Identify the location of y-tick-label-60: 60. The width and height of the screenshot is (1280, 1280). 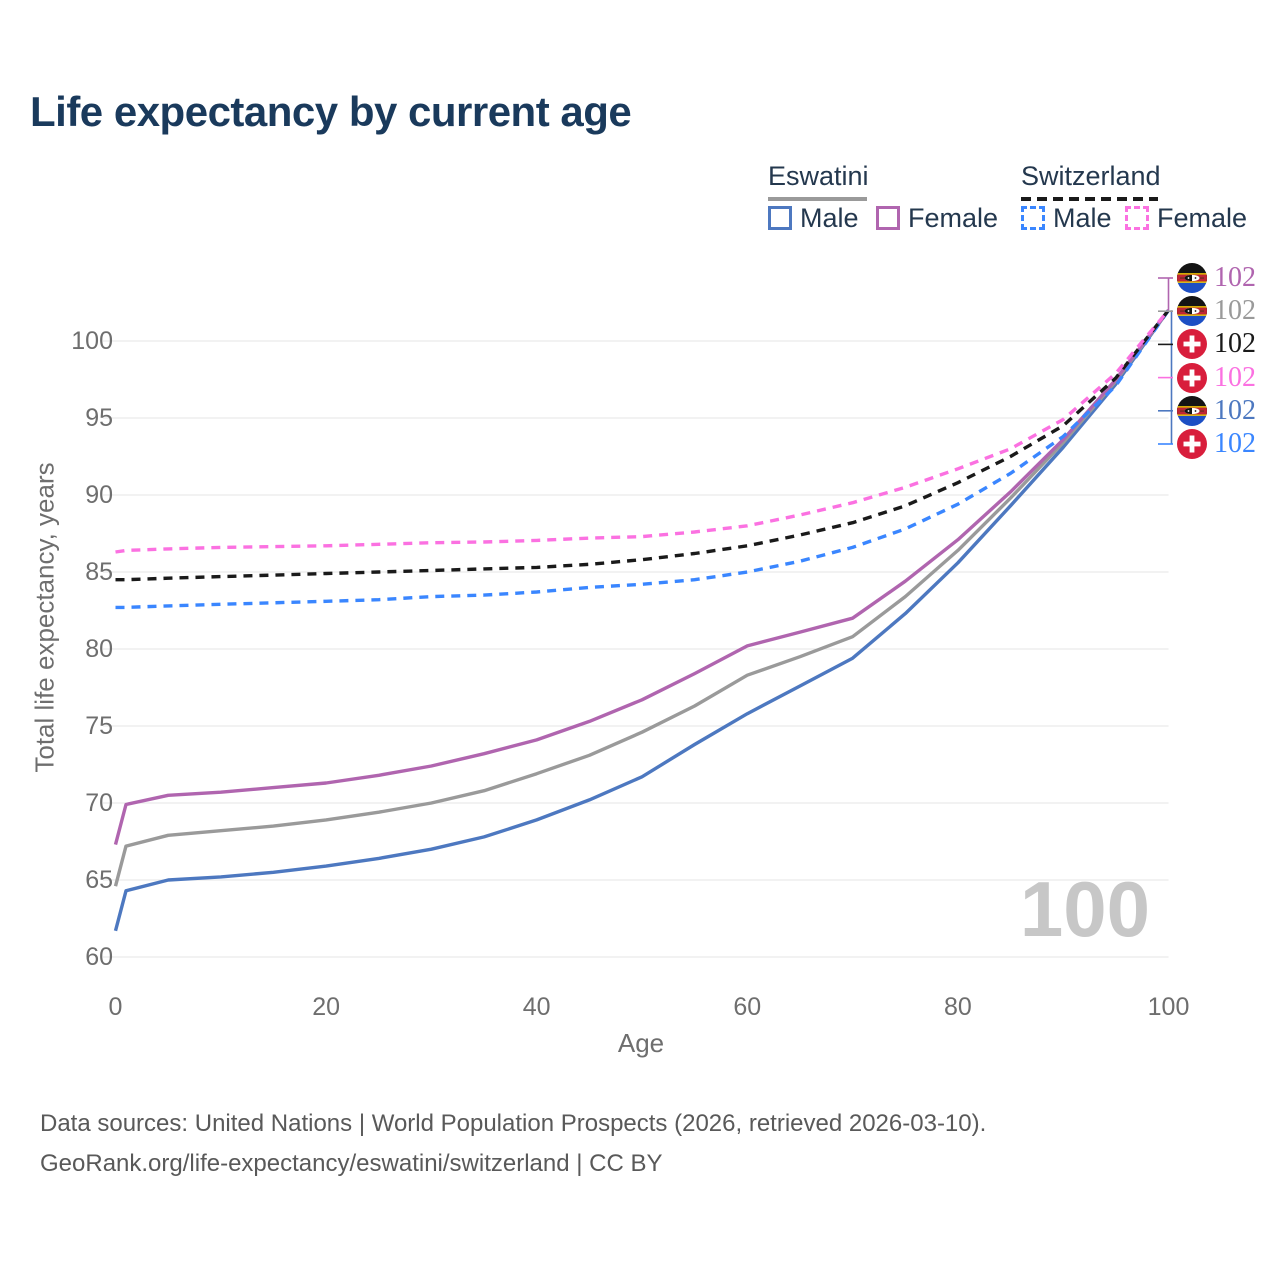
(99, 957).